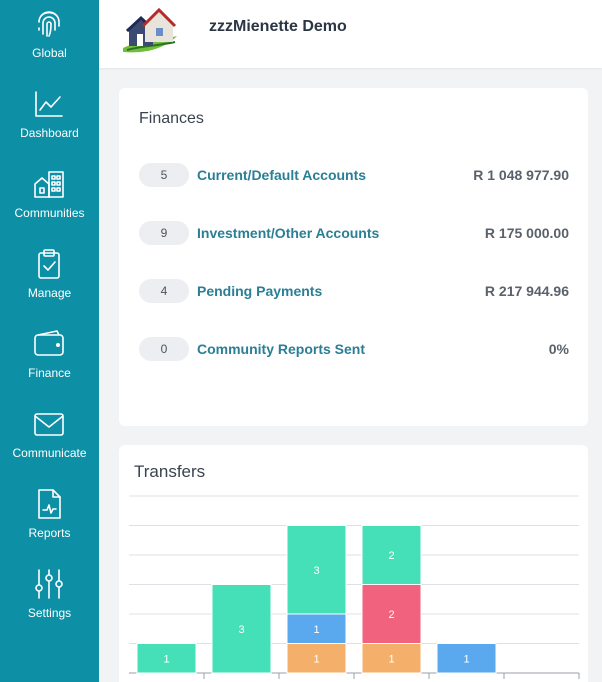 This screenshot has width=602, height=682. What do you see at coordinates (49, 133) in the screenshot?
I see `sidebar-item-label: Dashboard` at bounding box center [49, 133].